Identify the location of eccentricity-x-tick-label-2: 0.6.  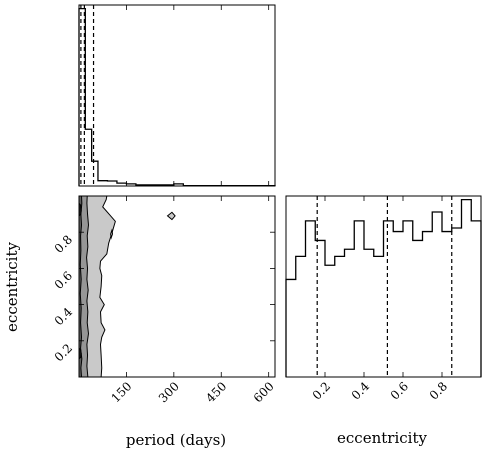
(399, 390).